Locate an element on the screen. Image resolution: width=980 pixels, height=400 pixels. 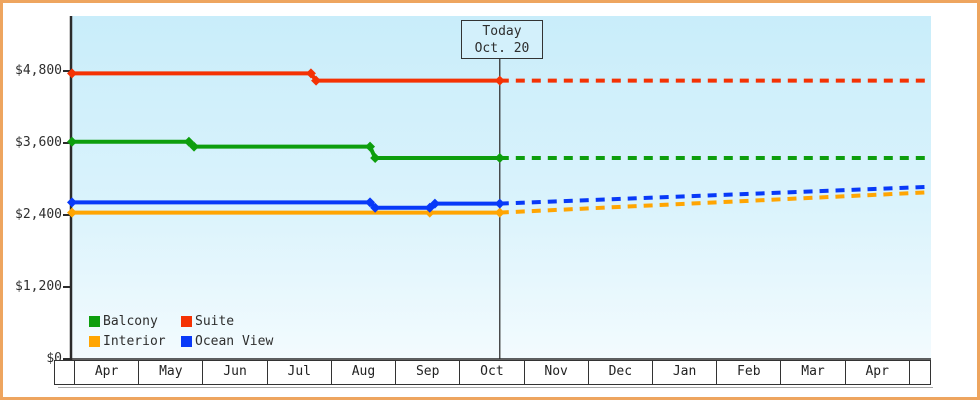
month-band-lead-stub is located at coordinates (64, 372).